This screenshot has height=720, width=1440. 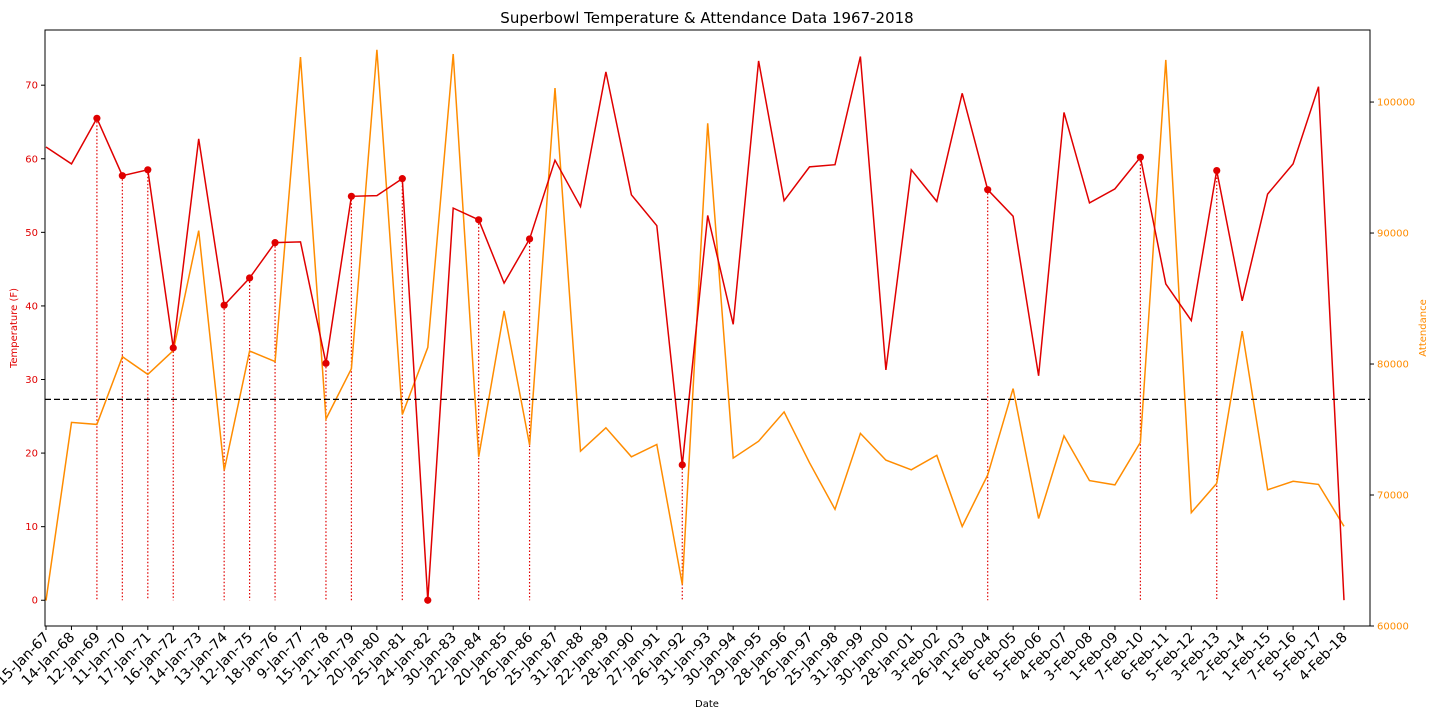 What do you see at coordinates (1393, 496) in the screenshot?
I see `right-tick-label: 70000` at bounding box center [1393, 496].